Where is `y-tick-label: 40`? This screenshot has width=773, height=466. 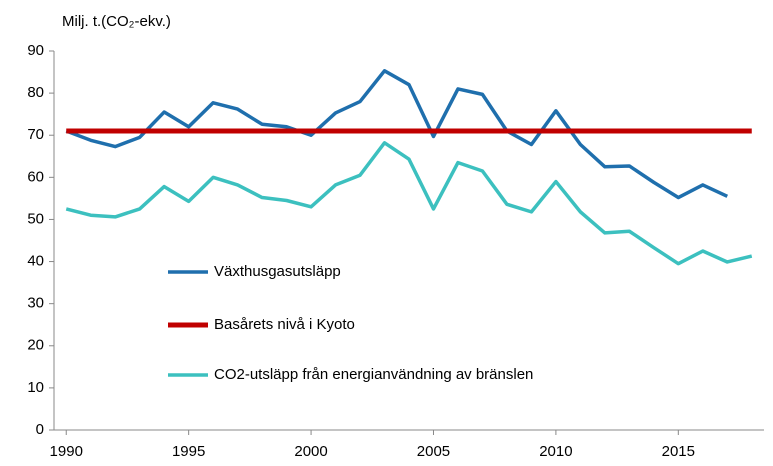
y-tick-label: 40 is located at coordinates (35, 261).